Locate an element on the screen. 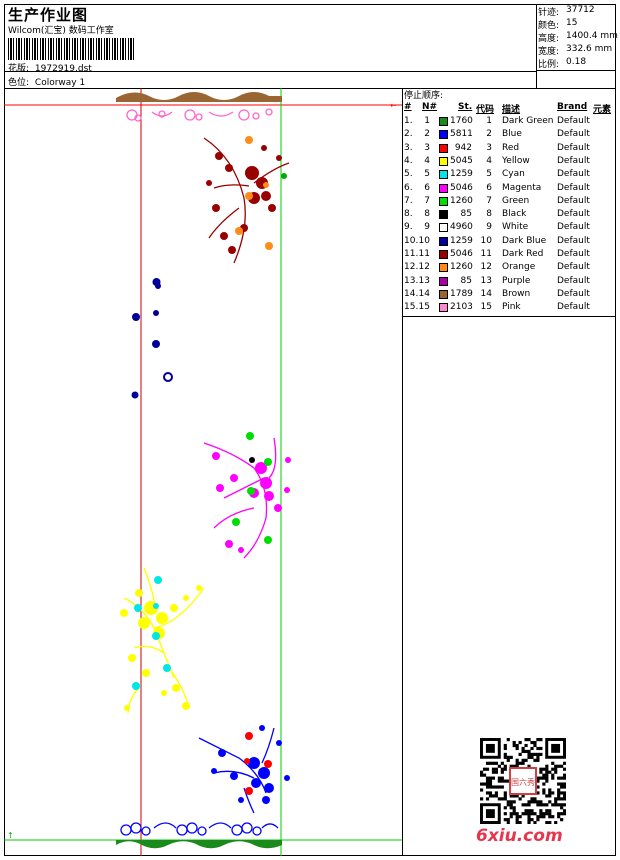 Image resolution: width=620 pixels, height=860 pixels. bottom-border-blue is located at coordinates (199, 829).